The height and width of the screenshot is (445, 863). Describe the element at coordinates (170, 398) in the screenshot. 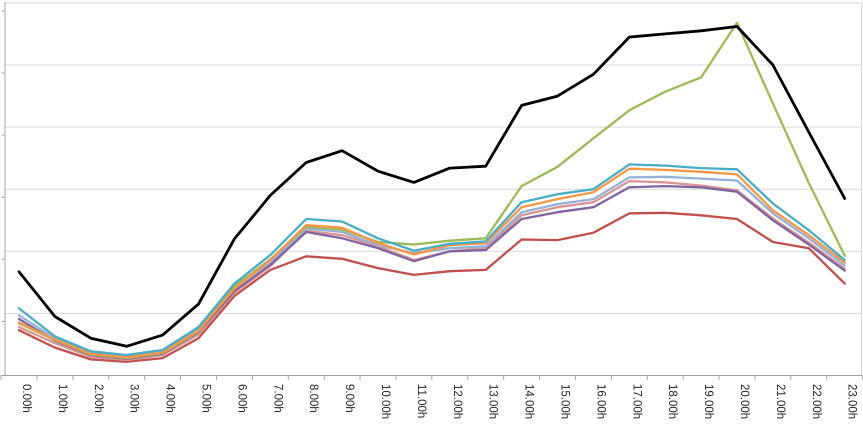

I see `x-axis-label: 4.00h` at that location.